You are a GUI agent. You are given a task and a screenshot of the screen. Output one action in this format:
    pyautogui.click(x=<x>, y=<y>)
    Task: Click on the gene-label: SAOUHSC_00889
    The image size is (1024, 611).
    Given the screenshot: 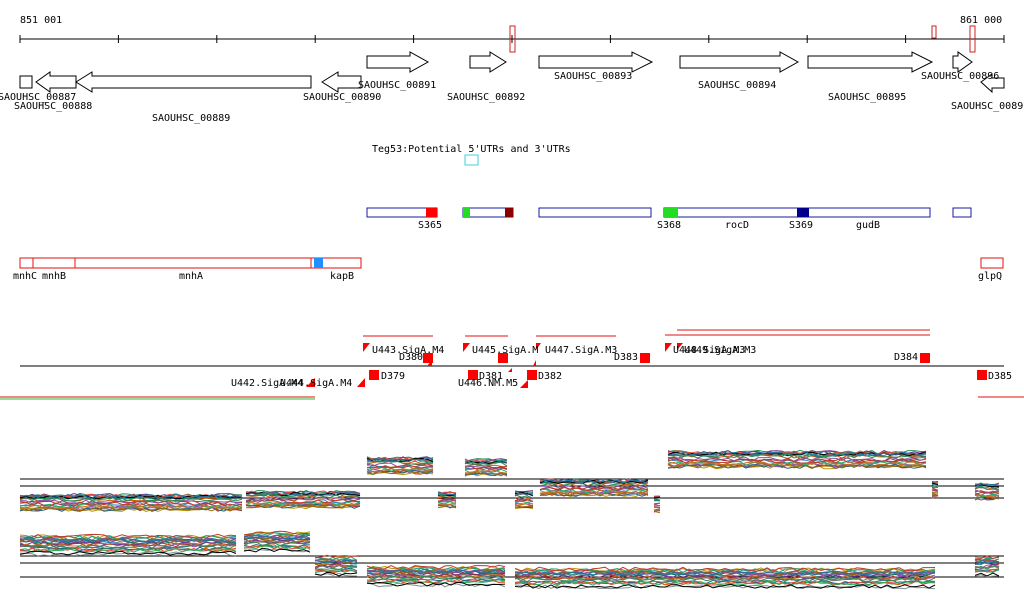 What is the action you would take?
    pyautogui.click(x=191, y=118)
    